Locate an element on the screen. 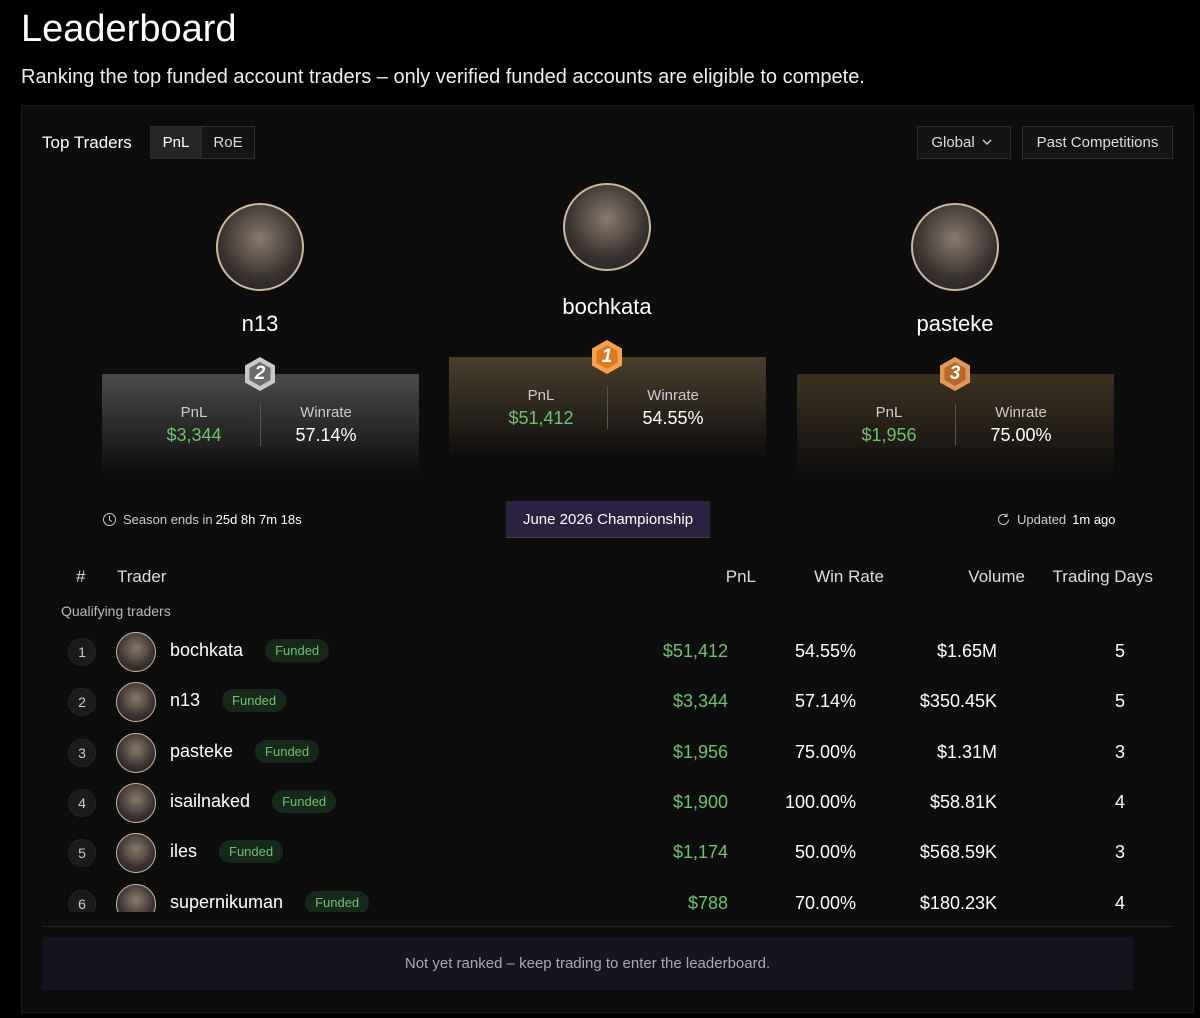 The width and height of the screenshot is (1200, 1018). pnl: $1,900 is located at coordinates (700, 801).